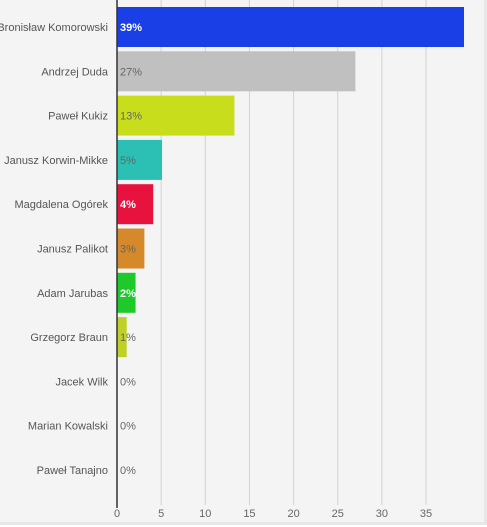 This screenshot has height=527, width=487. Describe the element at coordinates (131, 117) in the screenshot. I see `data-label: 13%` at that location.